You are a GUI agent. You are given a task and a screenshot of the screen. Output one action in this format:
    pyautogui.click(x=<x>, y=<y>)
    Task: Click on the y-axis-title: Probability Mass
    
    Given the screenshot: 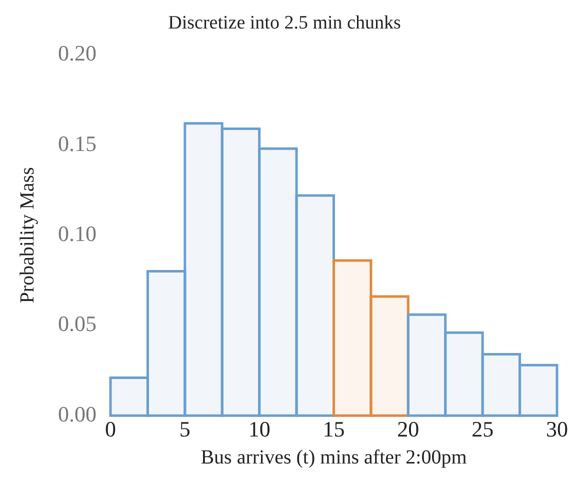 What is the action you would take?
    pyautogui.click(x=27, y=235)
    